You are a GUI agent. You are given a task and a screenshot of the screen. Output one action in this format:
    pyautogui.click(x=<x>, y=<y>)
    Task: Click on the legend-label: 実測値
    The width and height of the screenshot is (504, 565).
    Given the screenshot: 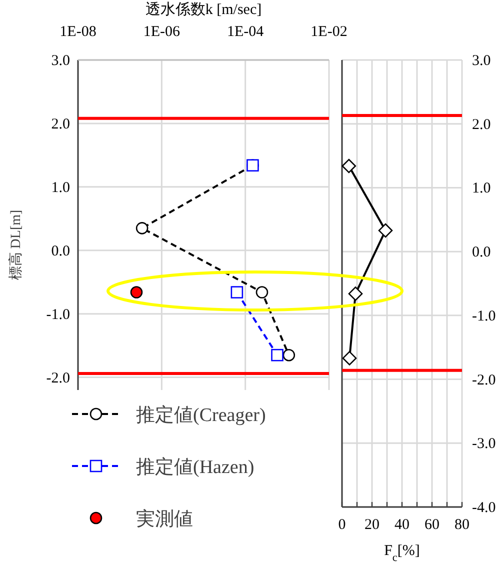 What is the action you would take?
    pyautogui.click(x=164, y=519)
    